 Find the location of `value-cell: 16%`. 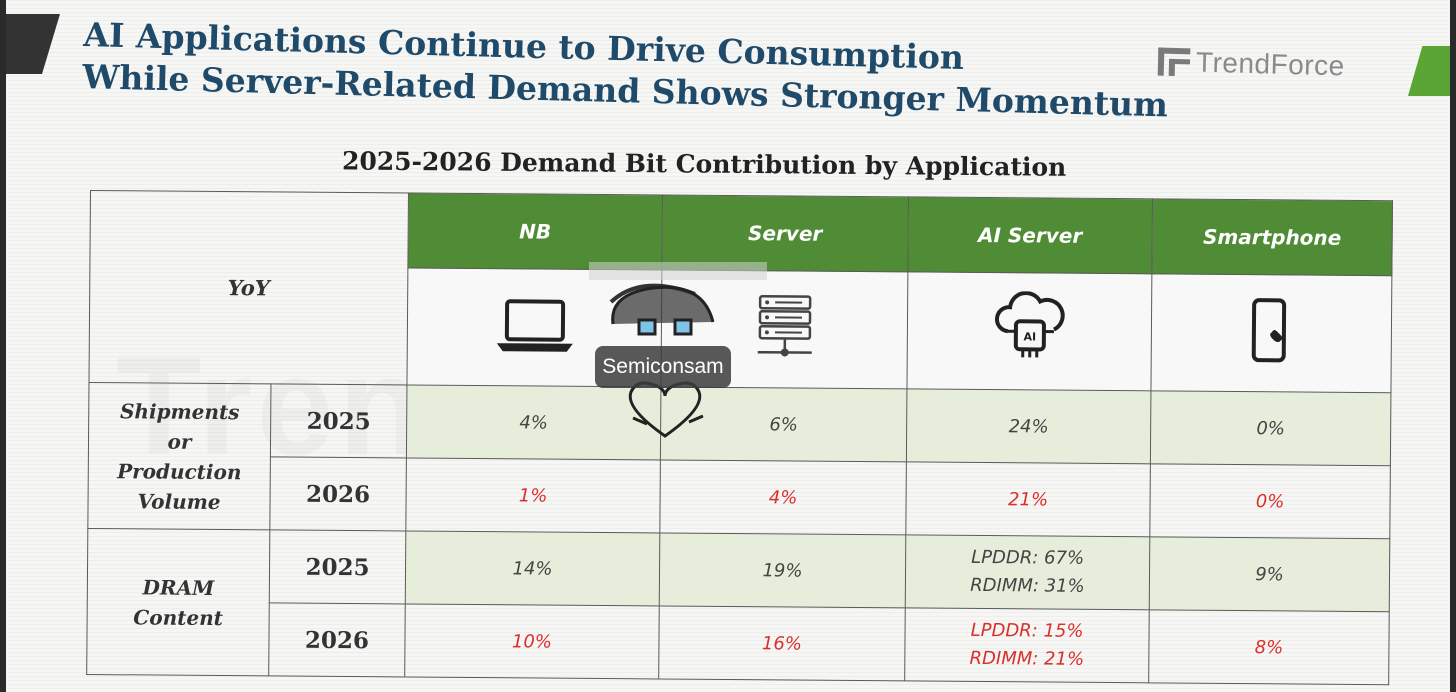

value-cell: 16% is located at coordinates (782, 643).